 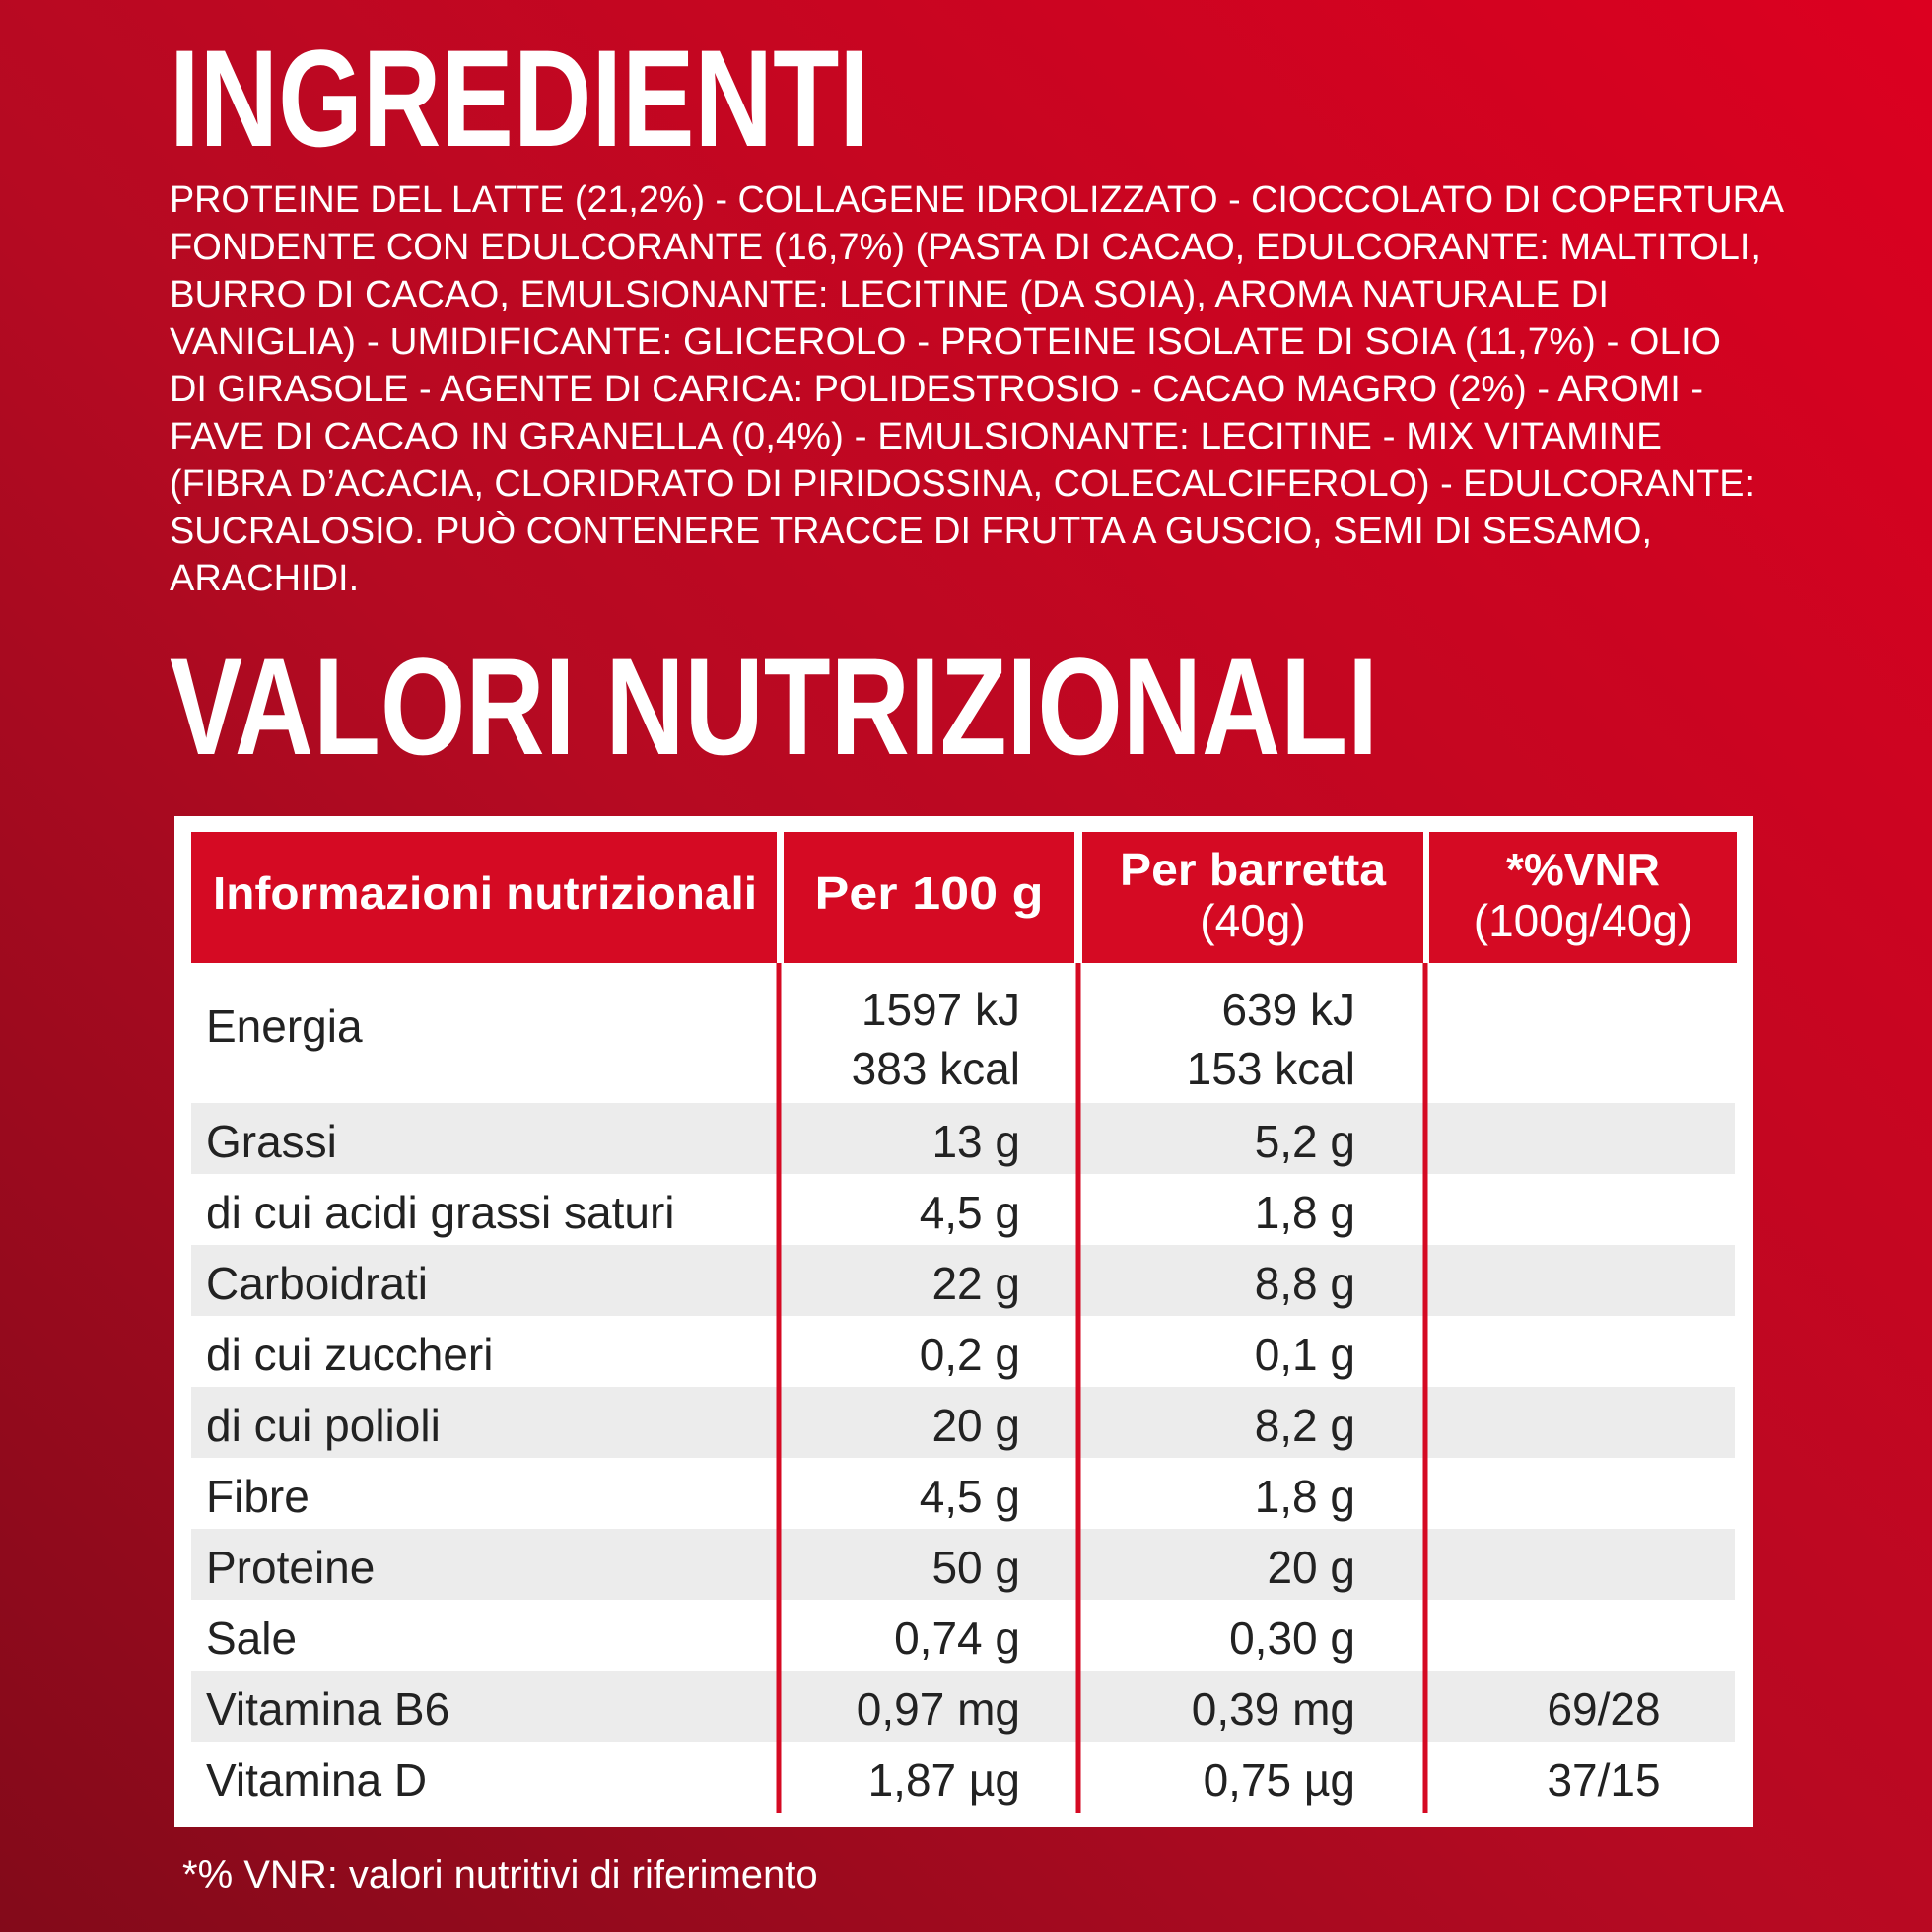 I want to click on value-vnr: 37/15, so click(x=1604, y=1781).